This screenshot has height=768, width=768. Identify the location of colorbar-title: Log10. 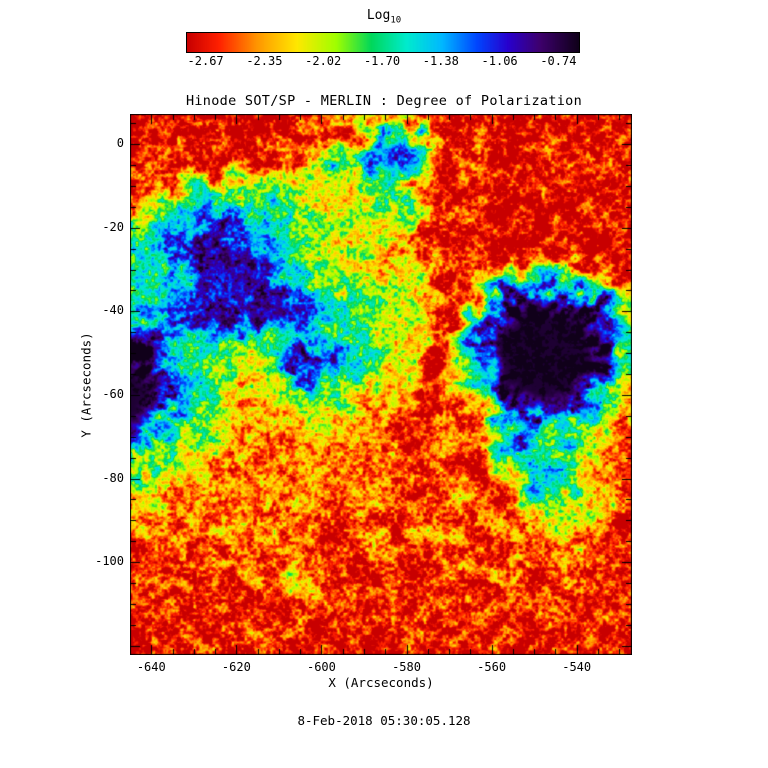
(384, 17).